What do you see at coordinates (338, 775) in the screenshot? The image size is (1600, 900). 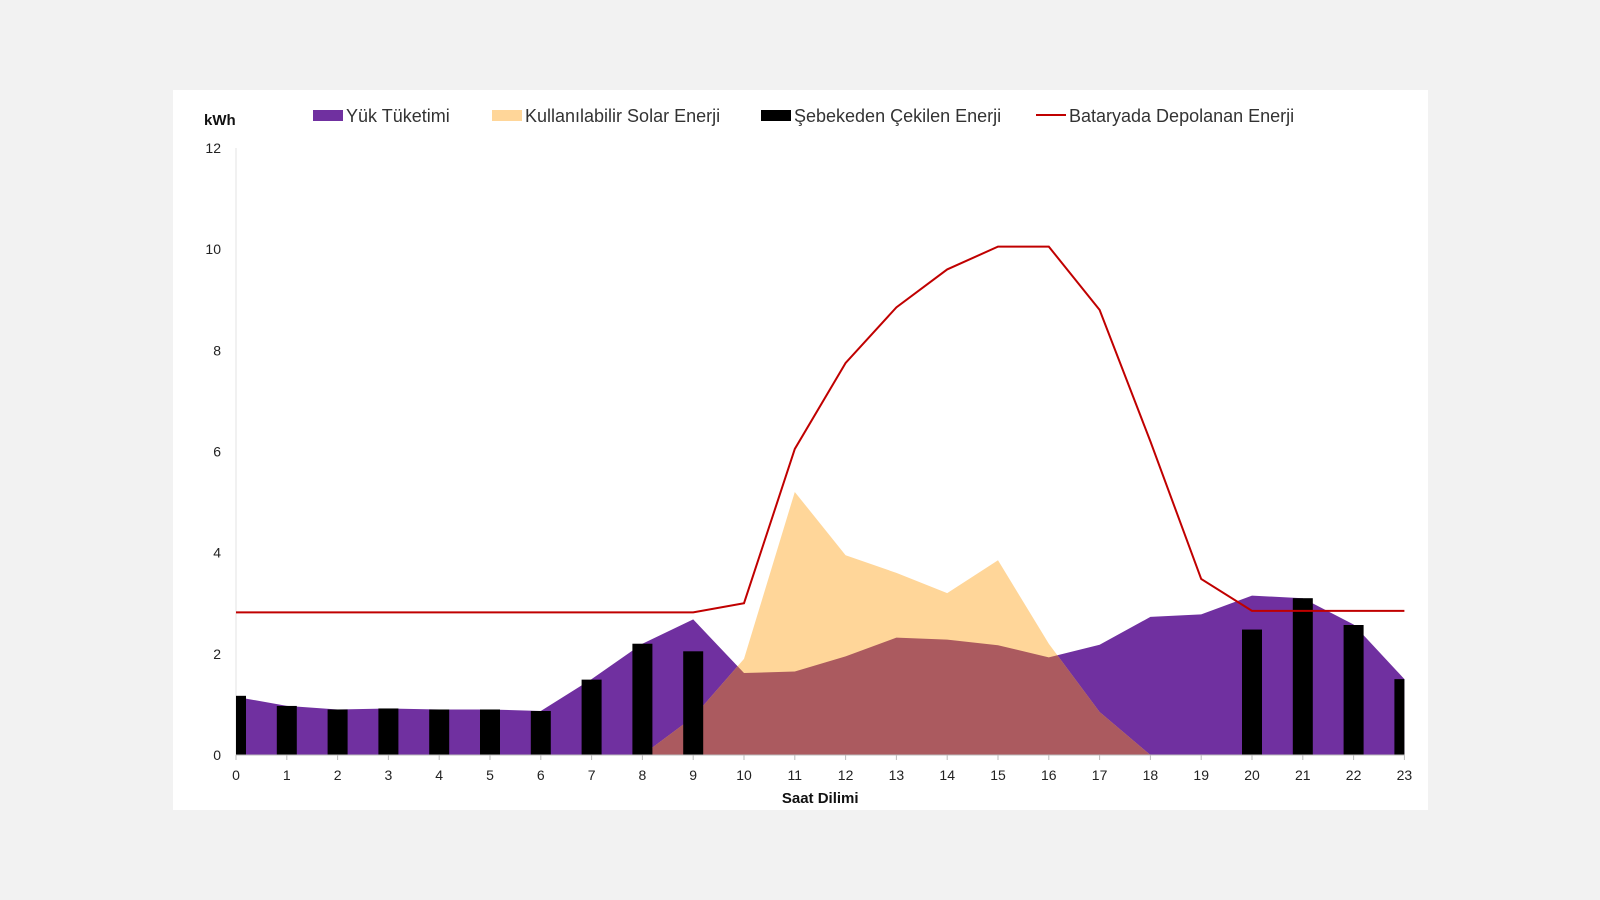 I see `x-tick-label: 2` at bounding box center [338, 775].